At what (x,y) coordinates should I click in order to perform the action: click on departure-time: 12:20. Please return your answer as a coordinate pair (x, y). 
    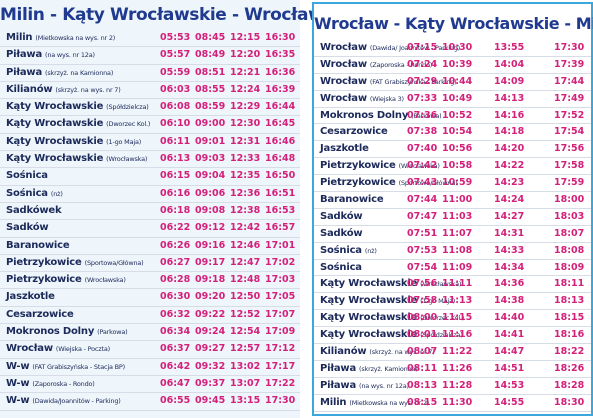
    Looking at the image, I should click on (245, 55).